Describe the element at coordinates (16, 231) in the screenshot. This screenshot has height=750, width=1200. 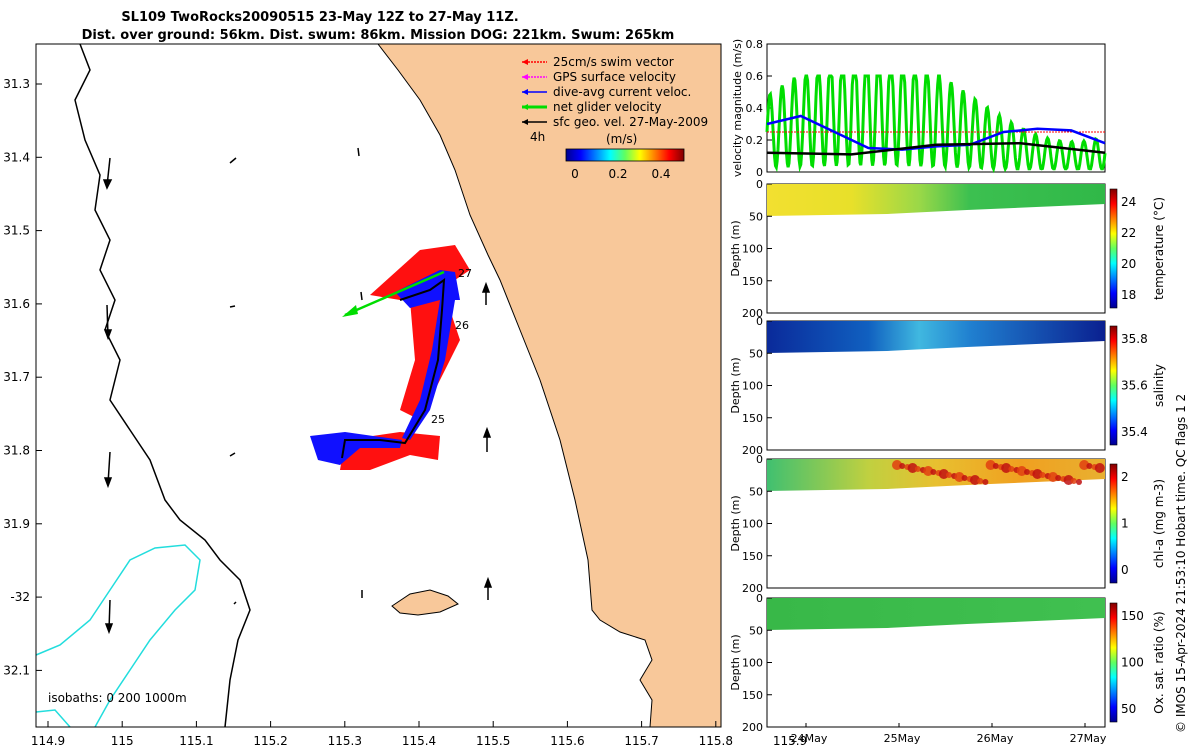
I see `map-y-tick-label: 31.5` at that location.